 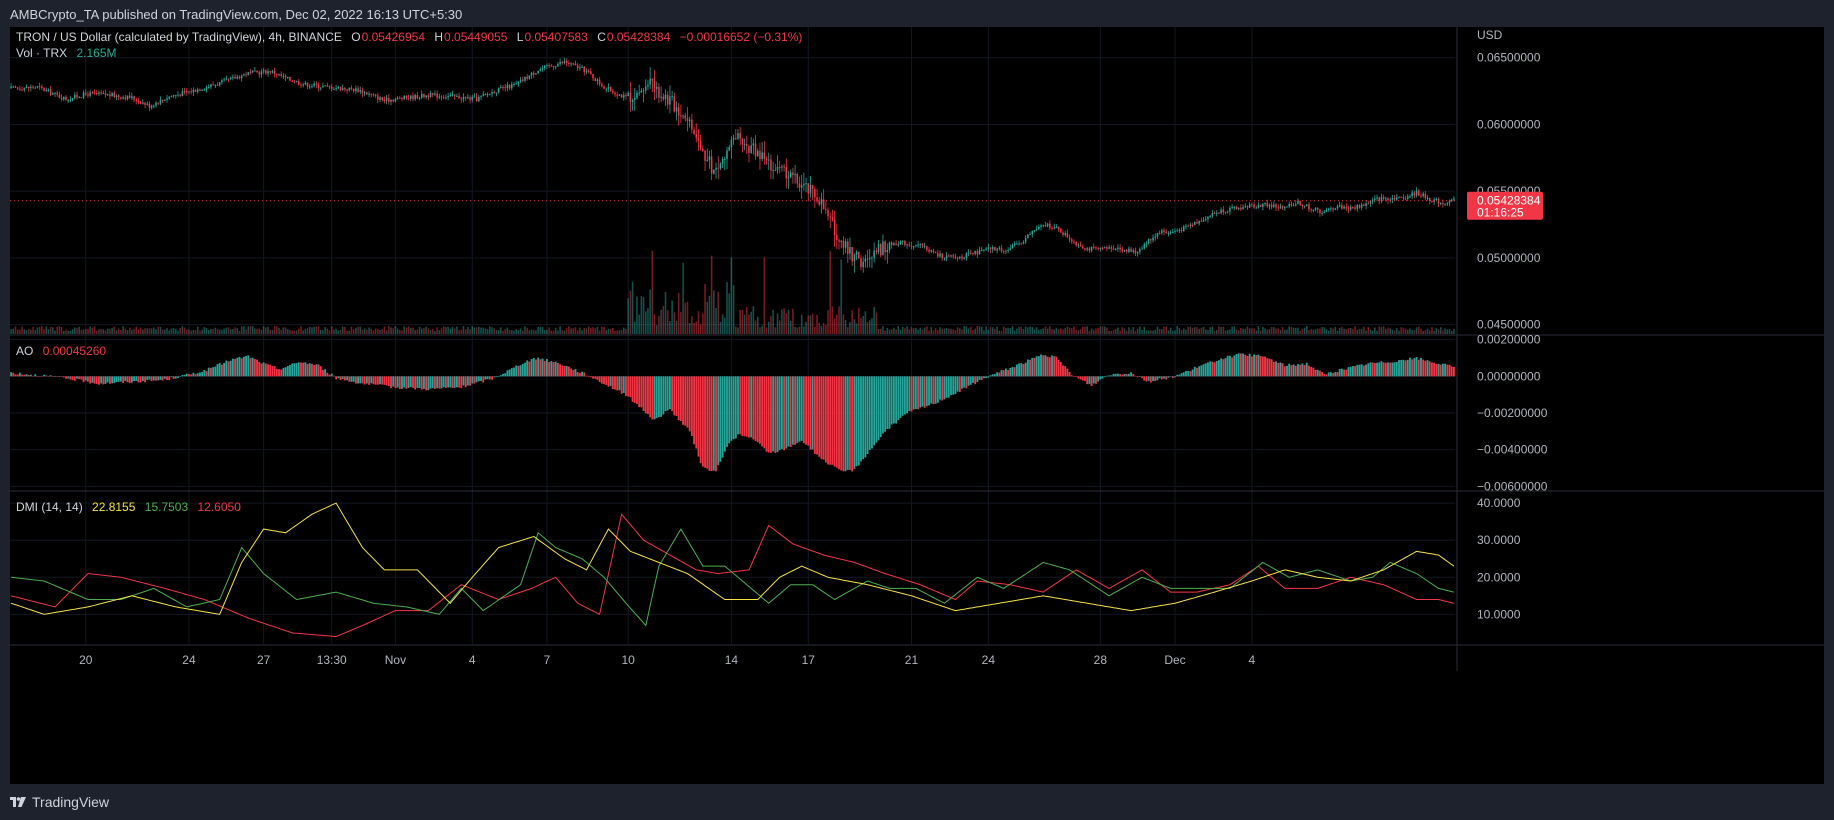 What do you see at coordinates (59, 802) in the screenshot?
I see `tradingview-logo: TradingView` at bounding box center [59, 802].